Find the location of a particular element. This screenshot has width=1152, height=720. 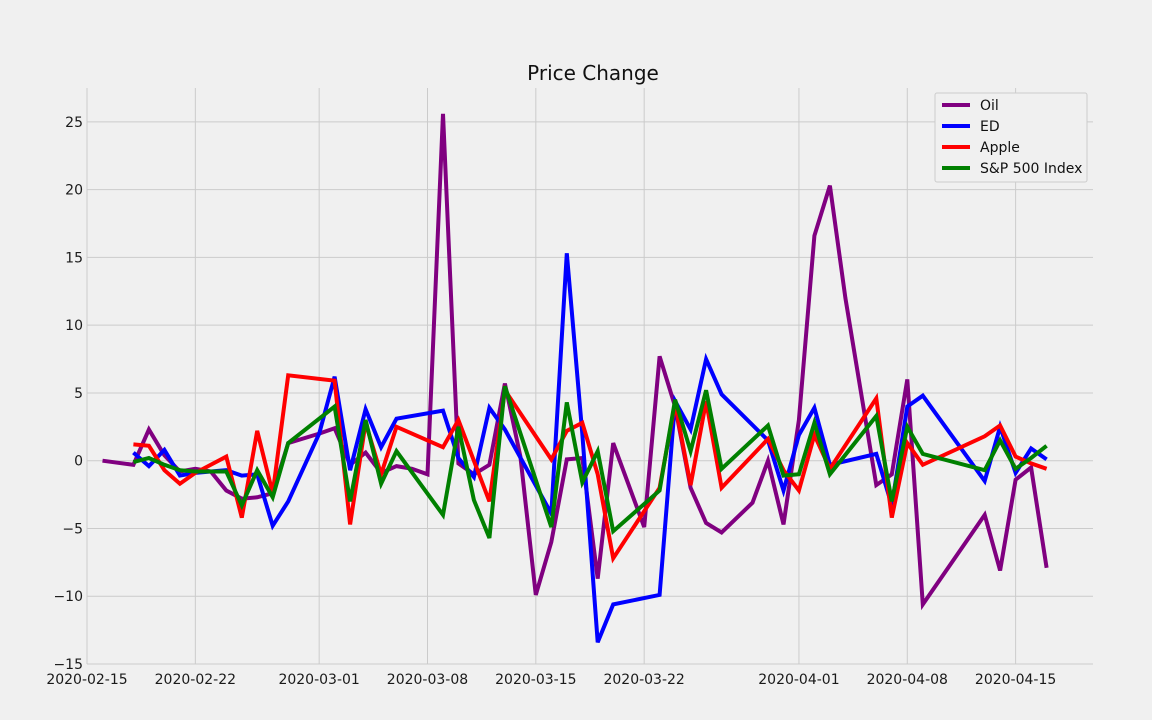

legend-label: Apple is located at coordinates (1000, 148).